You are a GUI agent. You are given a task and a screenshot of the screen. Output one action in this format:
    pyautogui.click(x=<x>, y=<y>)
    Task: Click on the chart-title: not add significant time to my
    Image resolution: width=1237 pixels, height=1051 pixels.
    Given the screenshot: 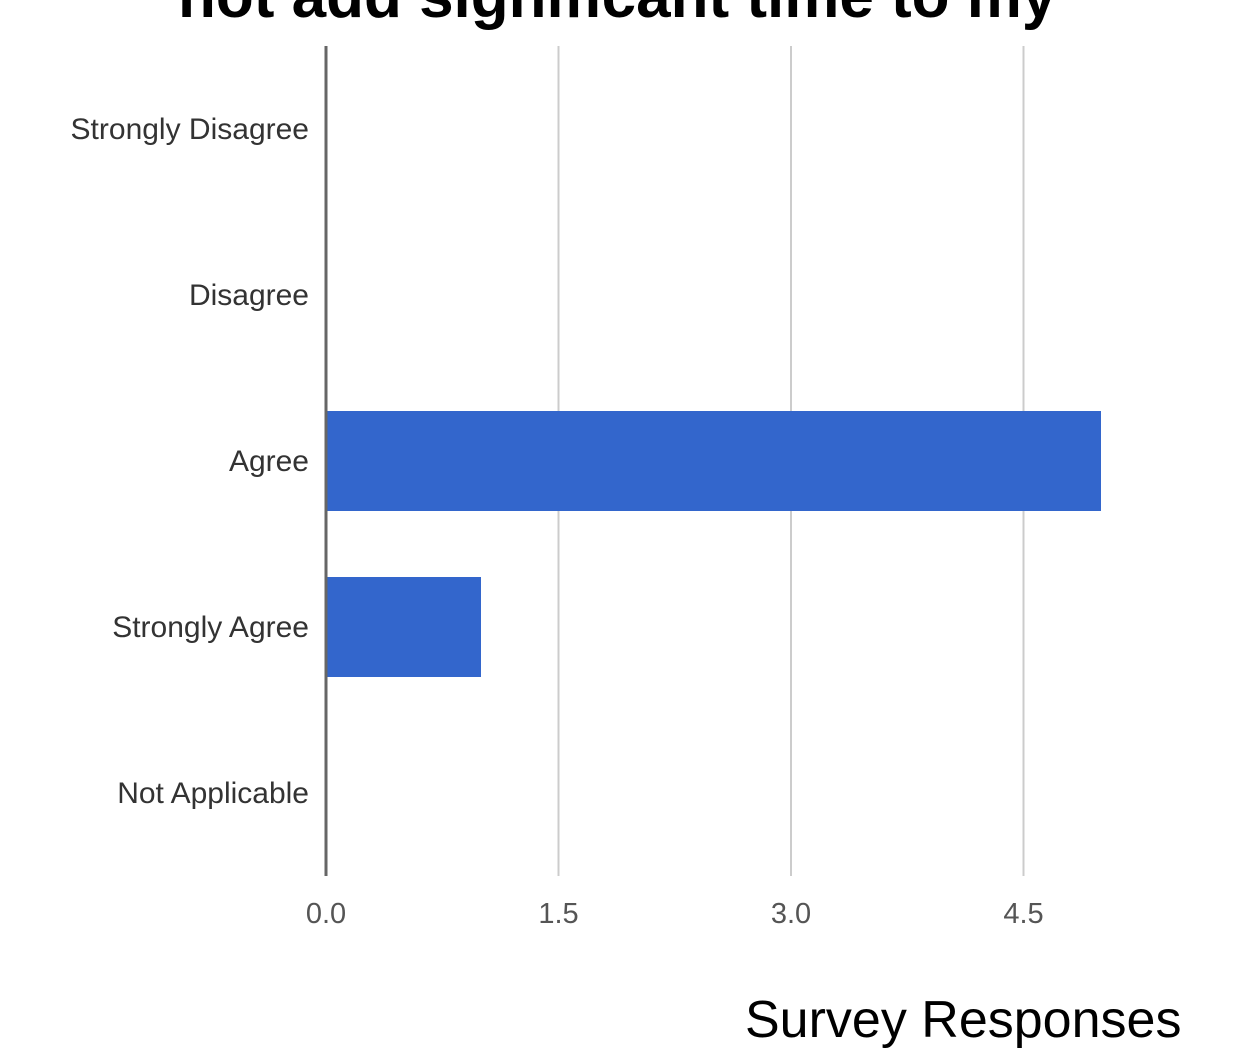 What is the action you would take?
    pyautogui.click(x=617, y=14)
    